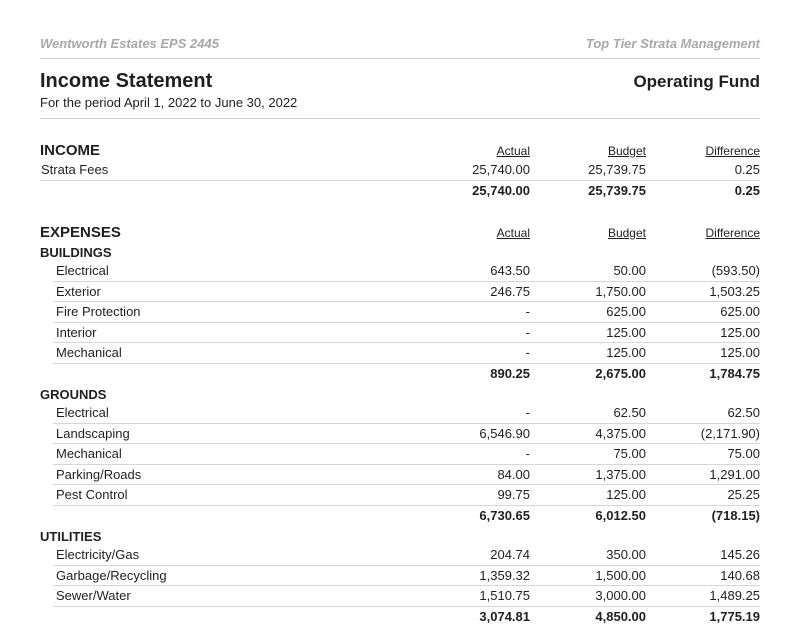  What do you see at coordinates (93, 595) in the screenshot?
I see `row-label: Sewer/Water` at bounding box center [93, 595].